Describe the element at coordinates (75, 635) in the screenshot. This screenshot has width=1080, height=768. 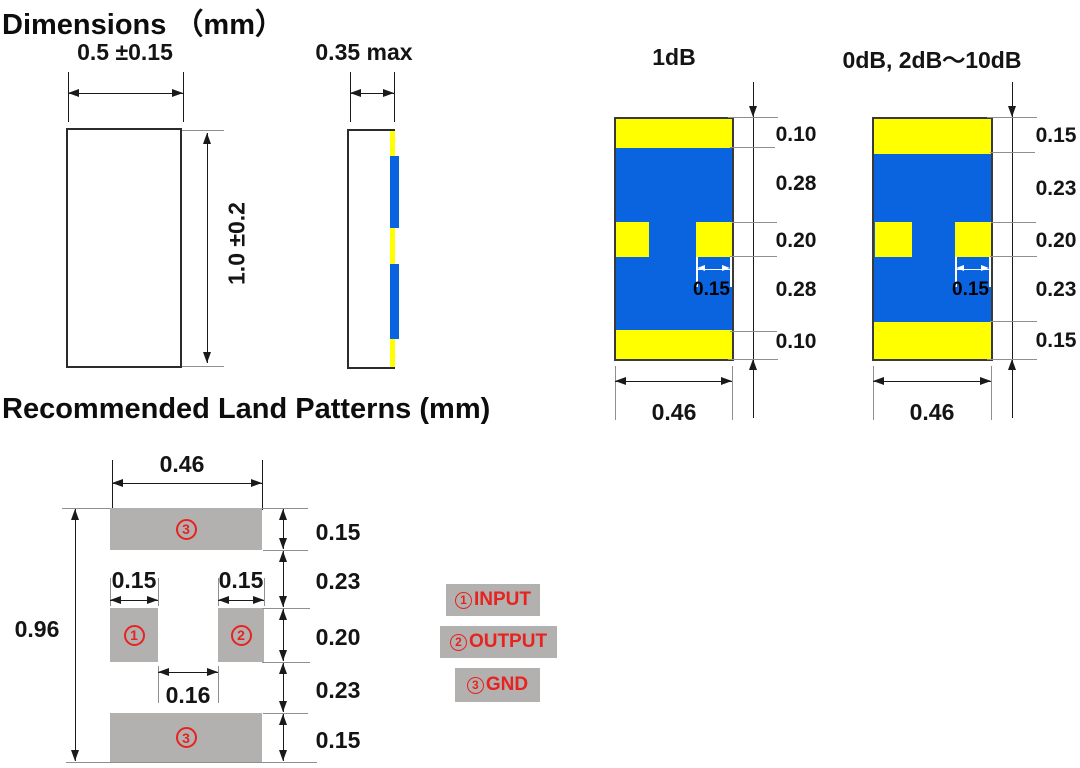
I see `height-dimension-line` at that location.